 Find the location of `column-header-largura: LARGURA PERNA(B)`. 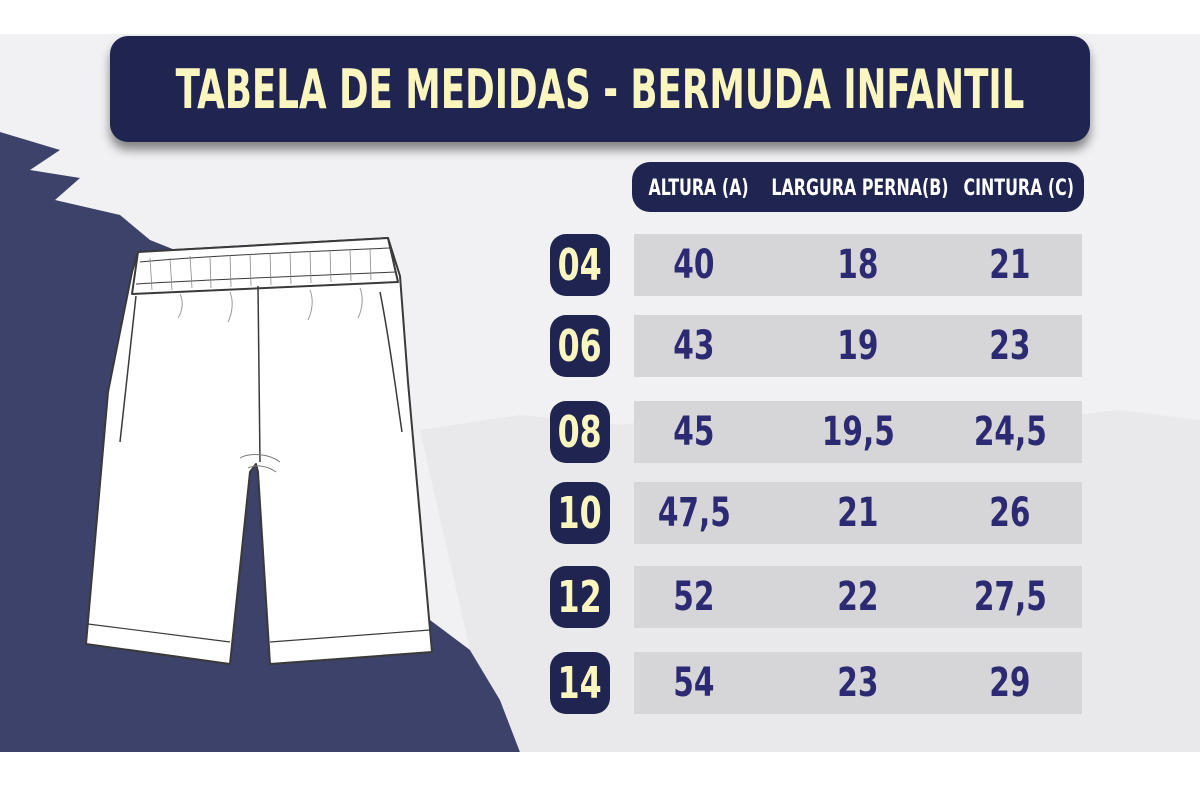

column-header-largura: LARGURA PERNA(B) is located at coordinates (860, 188).